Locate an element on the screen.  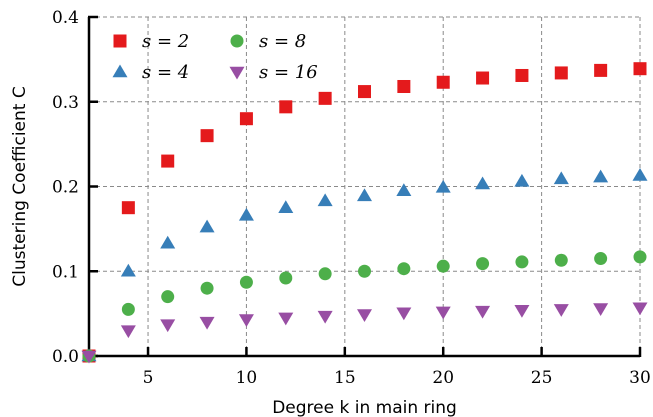
x-tick-label: 20 is located at coordinates (443, 378).